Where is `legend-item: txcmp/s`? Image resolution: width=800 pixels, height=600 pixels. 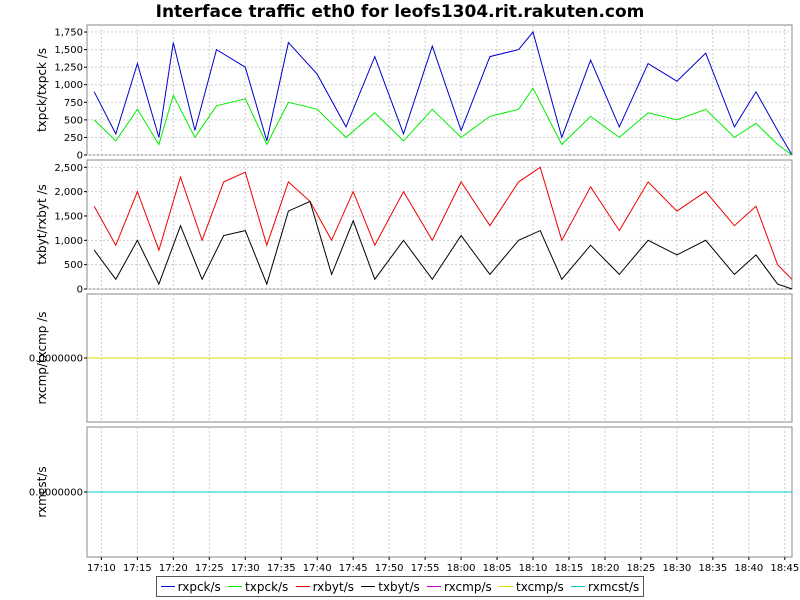 legend-item: txcmp/s is located at coordinates (531, 586).